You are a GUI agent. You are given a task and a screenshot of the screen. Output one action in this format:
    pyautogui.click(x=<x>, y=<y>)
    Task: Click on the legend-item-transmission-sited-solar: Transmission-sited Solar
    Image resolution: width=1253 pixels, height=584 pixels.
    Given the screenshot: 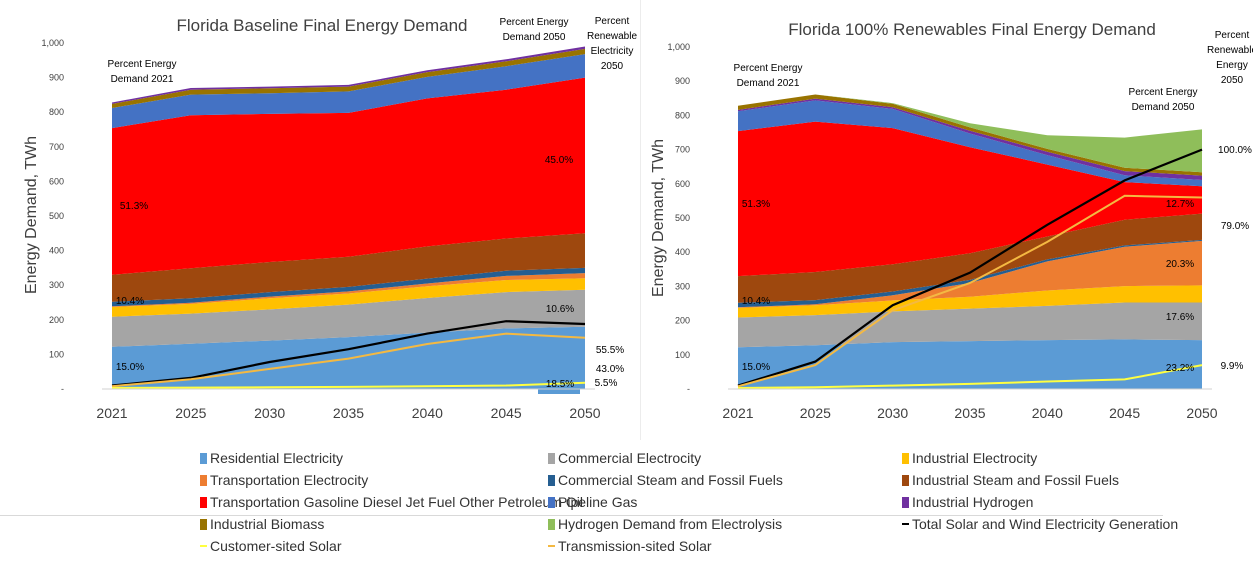 What is the action you would take?
    pyautogui.click(x=630, y=546)
    